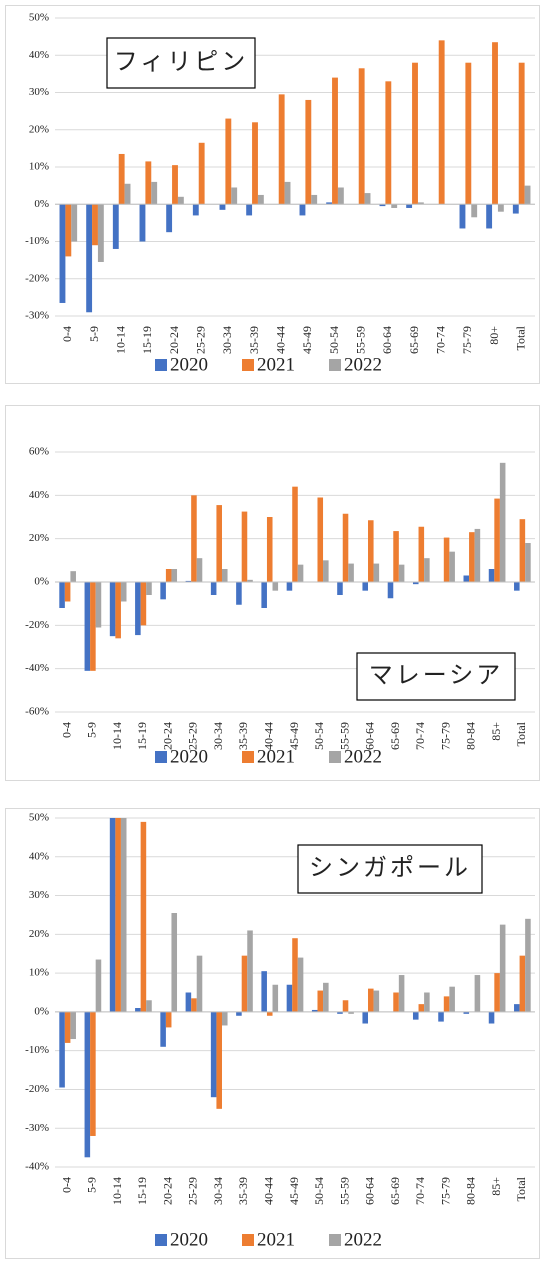  What do you see at coordinates (395, 736) in the screenshot?
I see `x-tick-label: 65-69` at bounding box center [395, 736].